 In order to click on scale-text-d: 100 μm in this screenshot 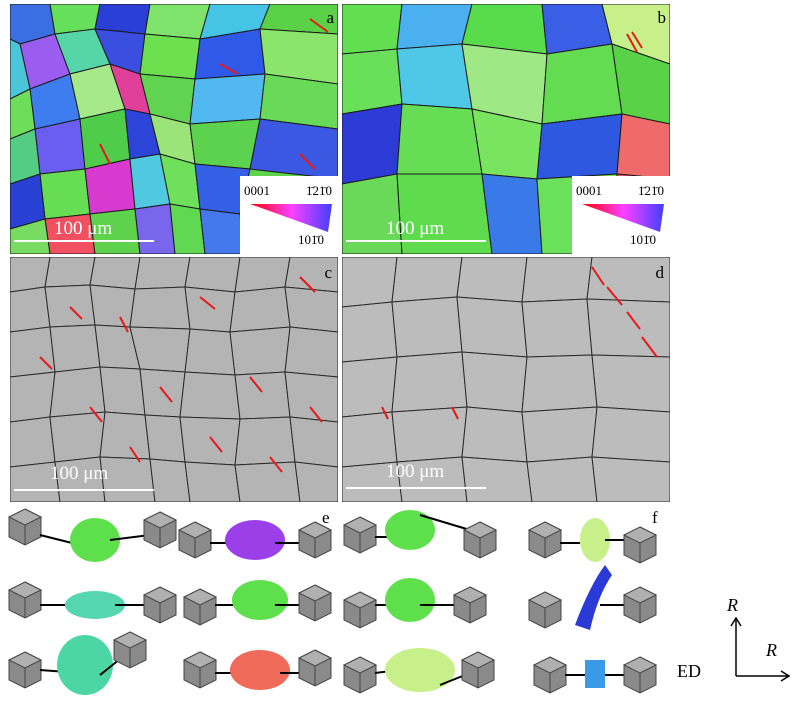, I will do `click(415, 471)`.